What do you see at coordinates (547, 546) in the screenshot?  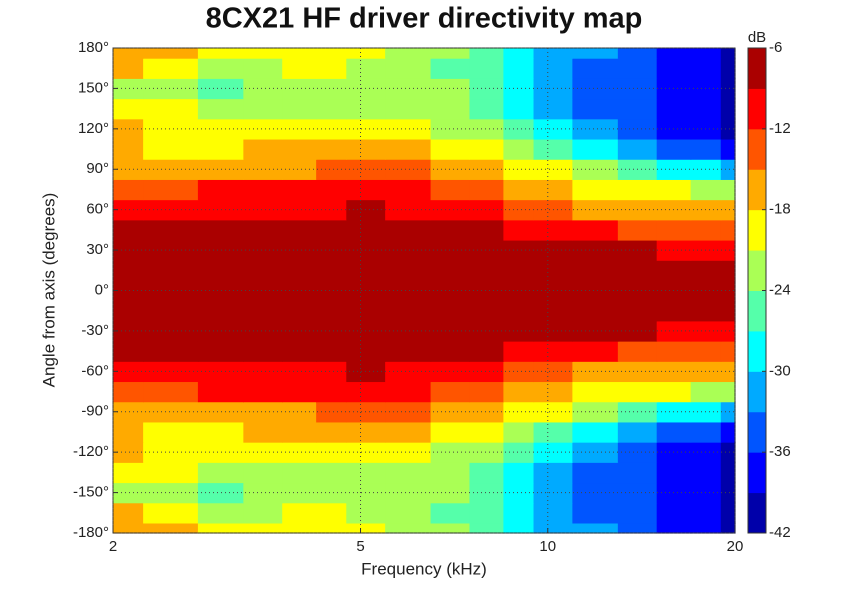 I see `x-tick-label: 10` at bounding box center [547, 546].